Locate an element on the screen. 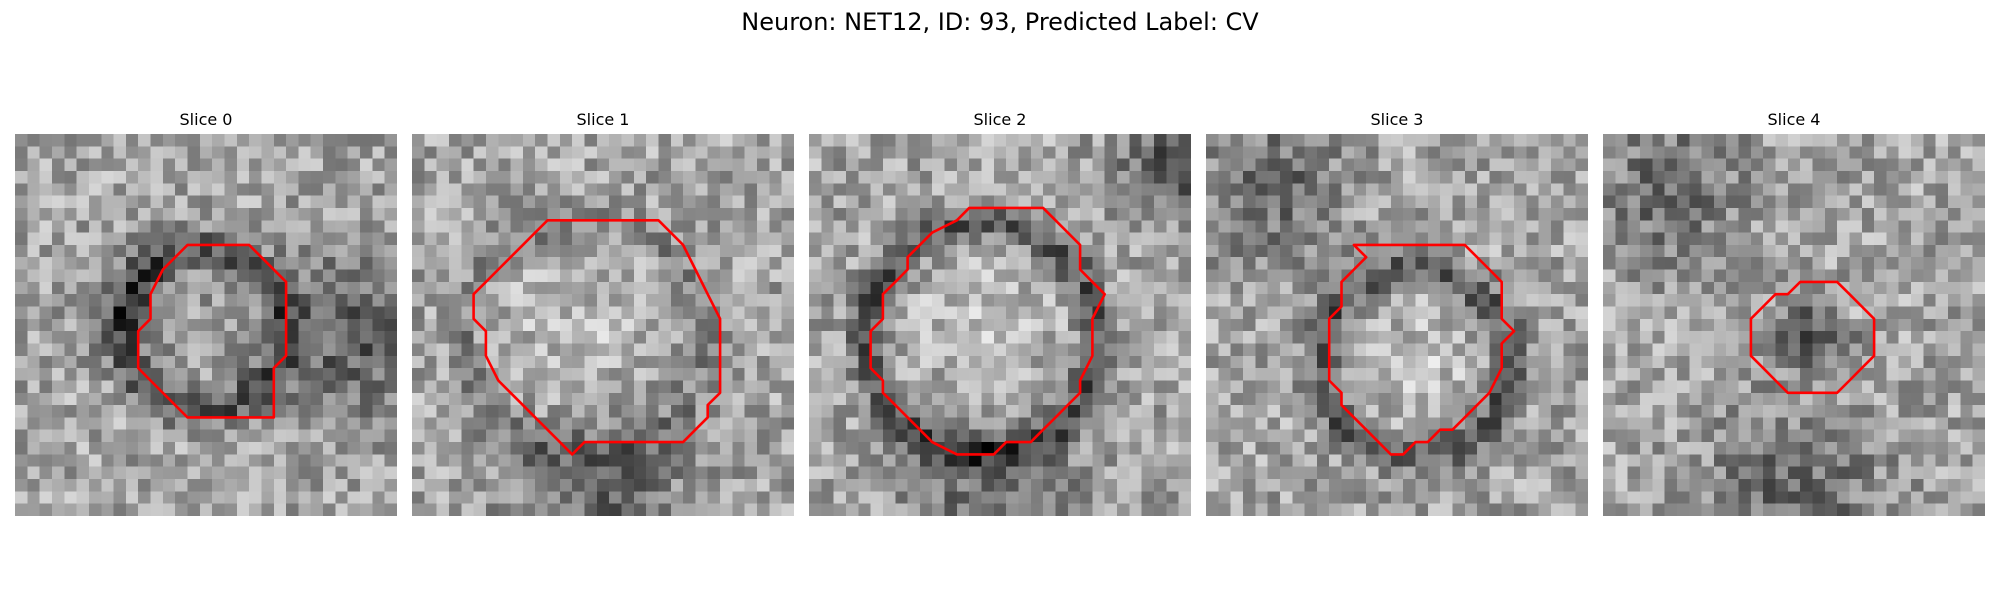  slice-panel-1: Slice 1 is located at coordinates (603, 312).